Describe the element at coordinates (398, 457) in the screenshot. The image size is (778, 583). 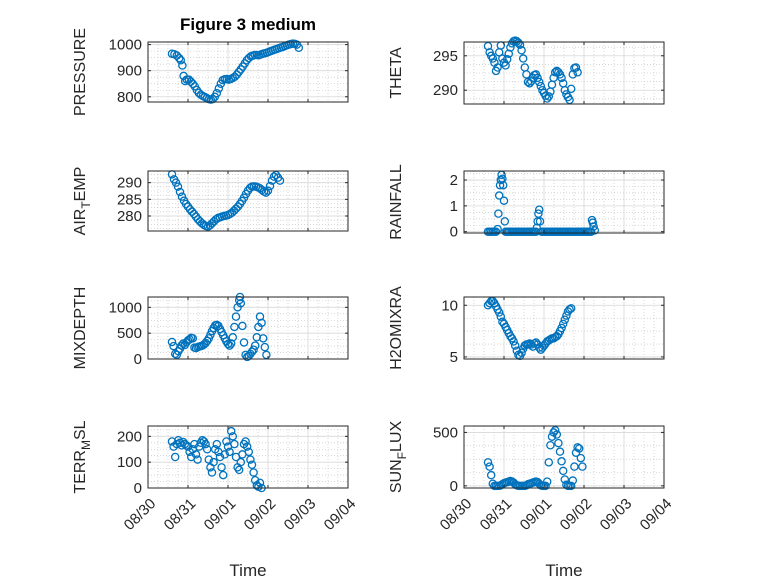
I see `y-axis-label: SUNFLUX` at that location.